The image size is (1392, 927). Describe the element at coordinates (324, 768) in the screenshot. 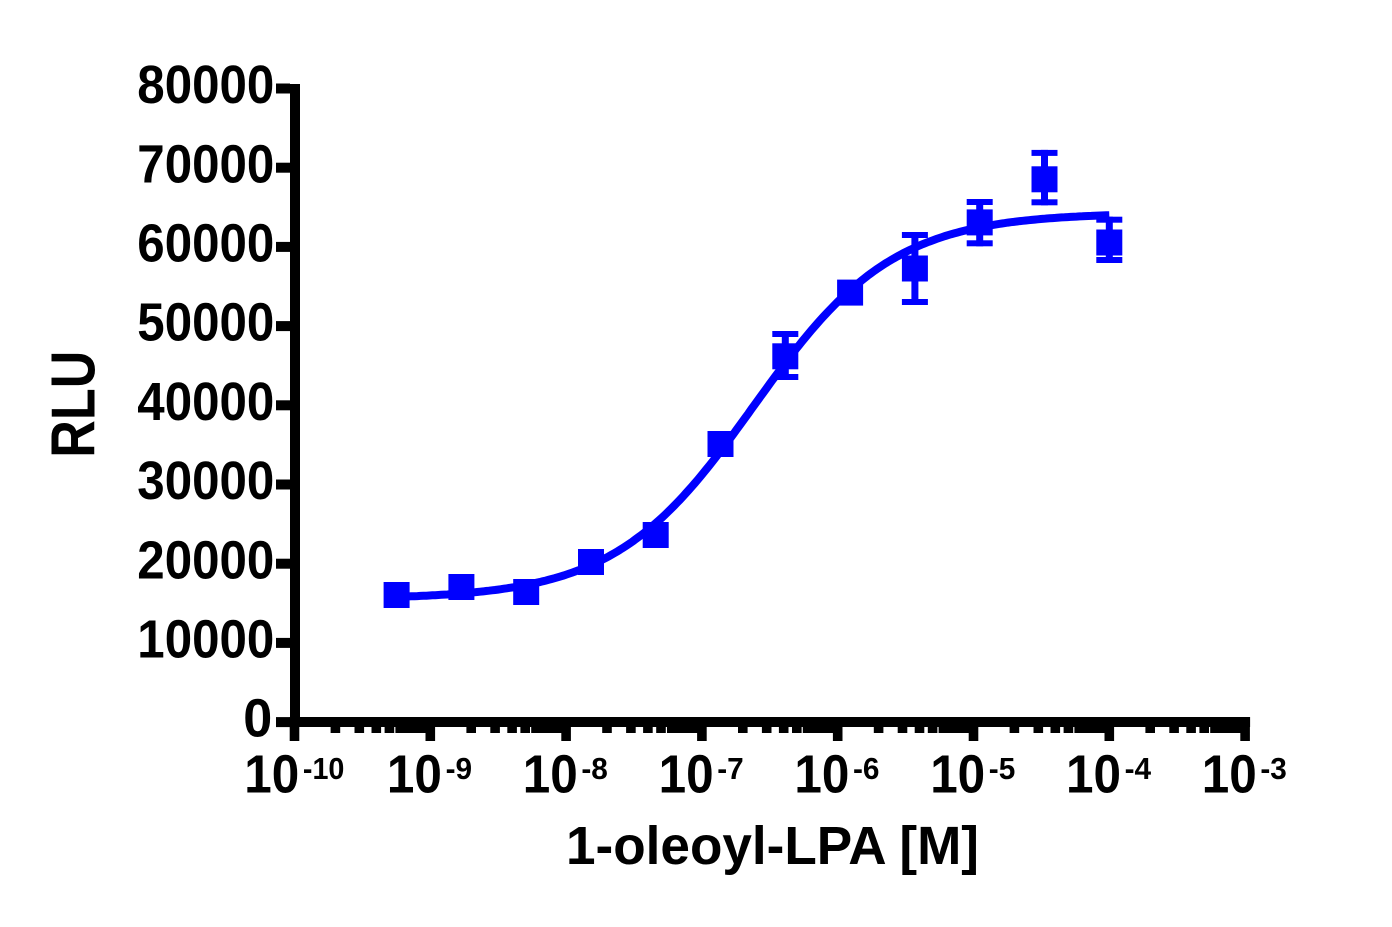

I see `svg-text: -10` at that location.